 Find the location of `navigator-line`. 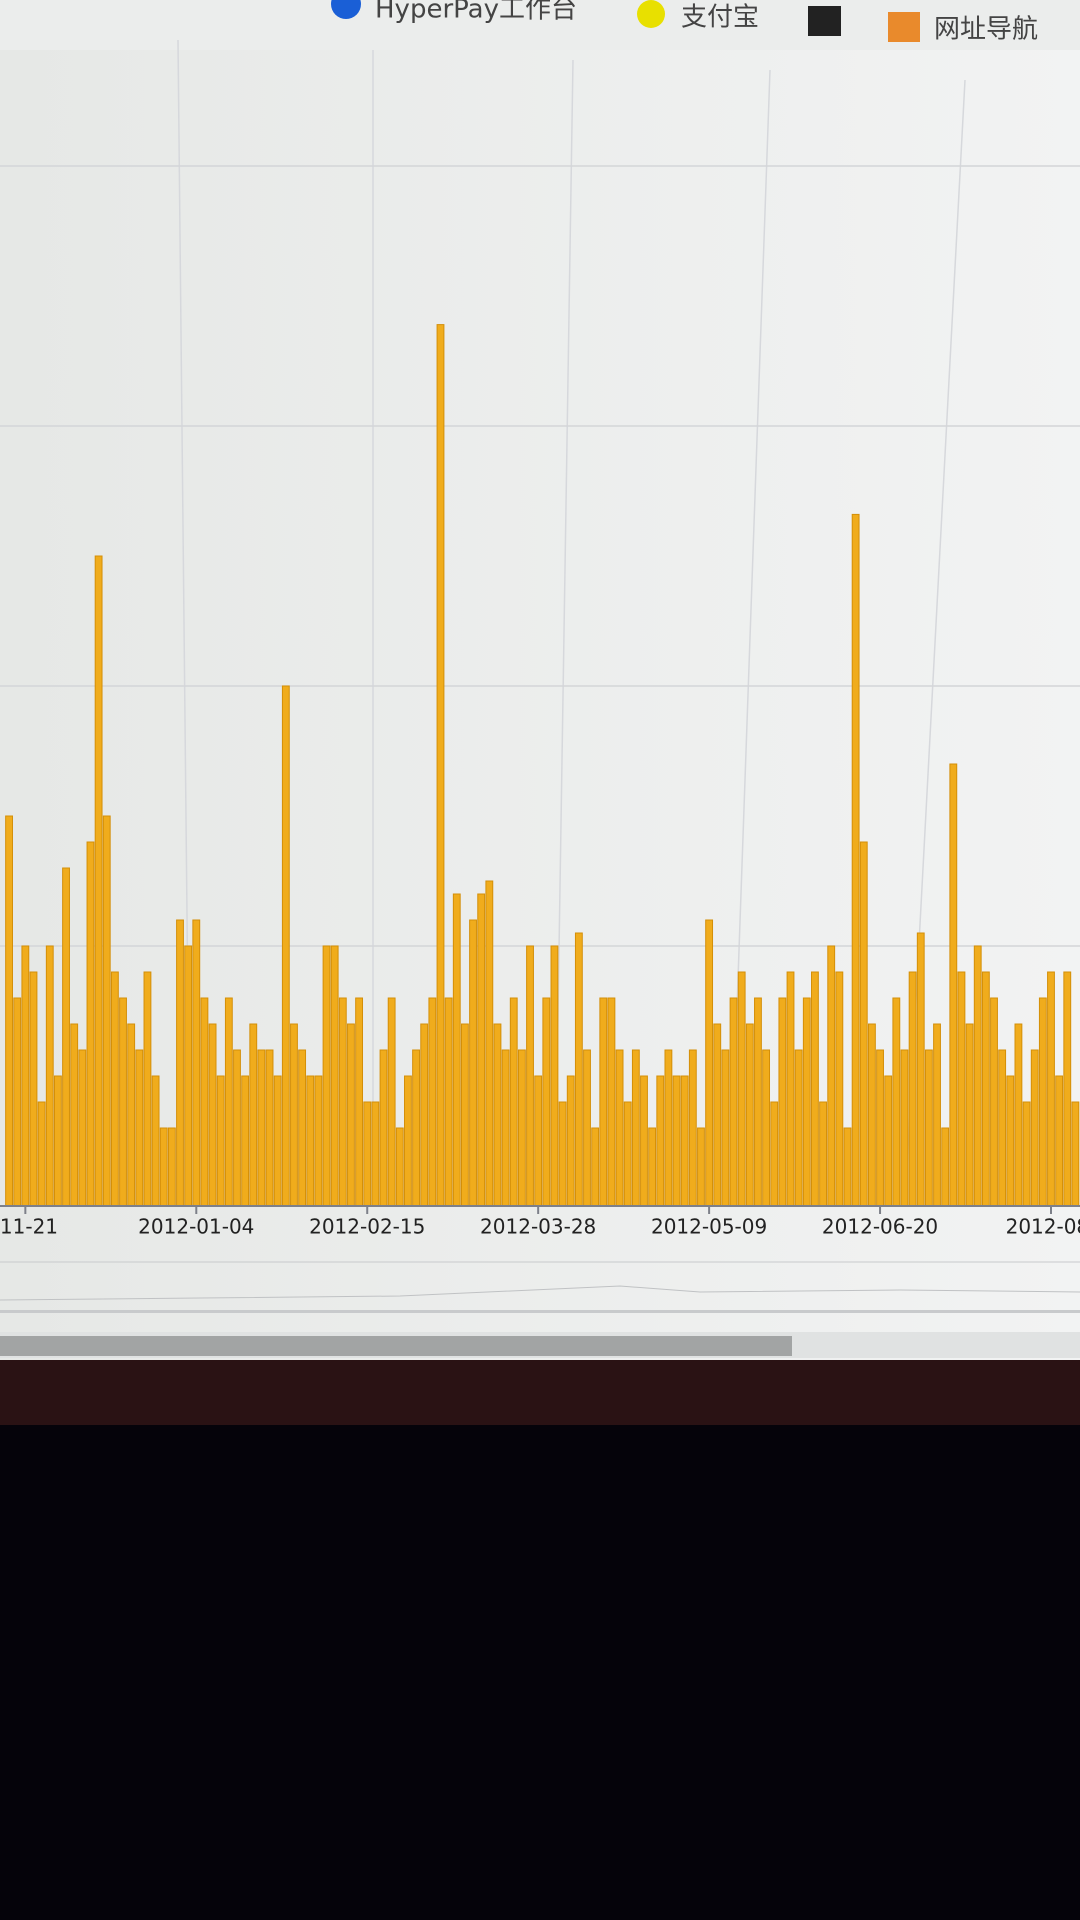

navigator-line is located at coordinates (540, 1293).